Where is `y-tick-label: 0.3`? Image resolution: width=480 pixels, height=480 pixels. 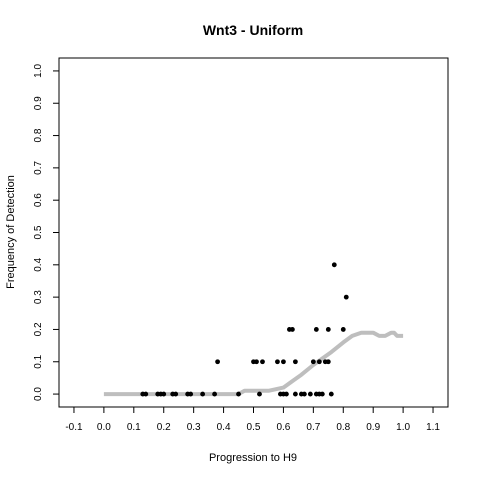 y-tick-label: 0.3 is located at coordinates (38, 297).